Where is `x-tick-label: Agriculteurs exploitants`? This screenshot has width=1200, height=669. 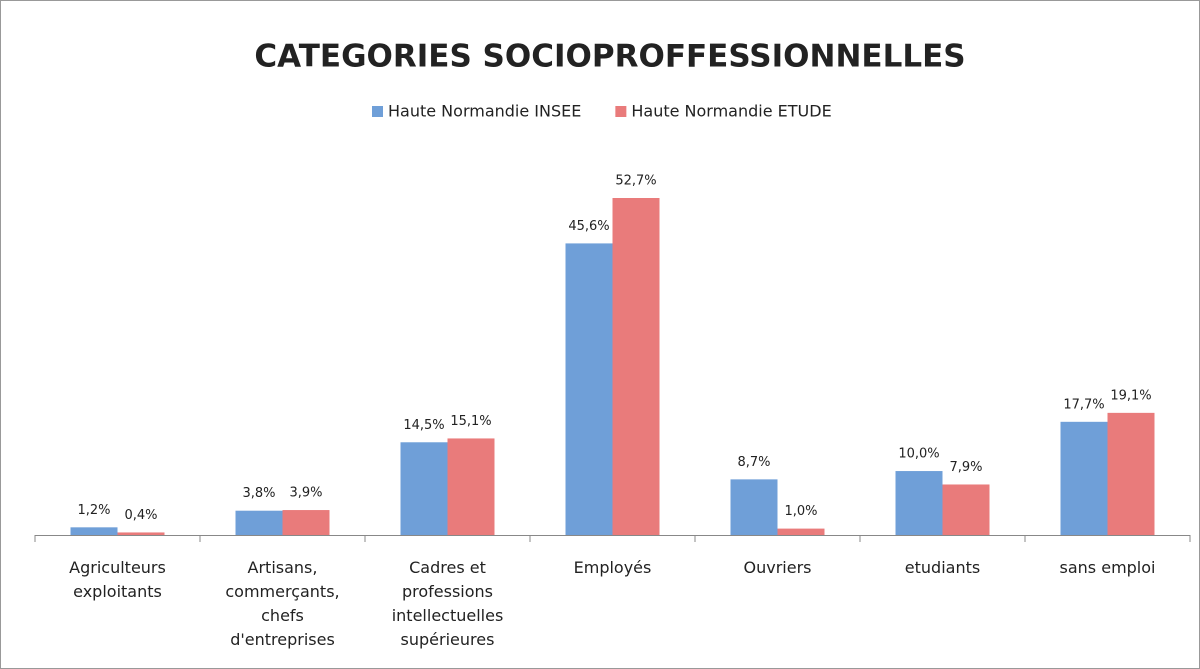
x-tick-label: Agriculteurs exploitants is located at coordinates (117, 579).